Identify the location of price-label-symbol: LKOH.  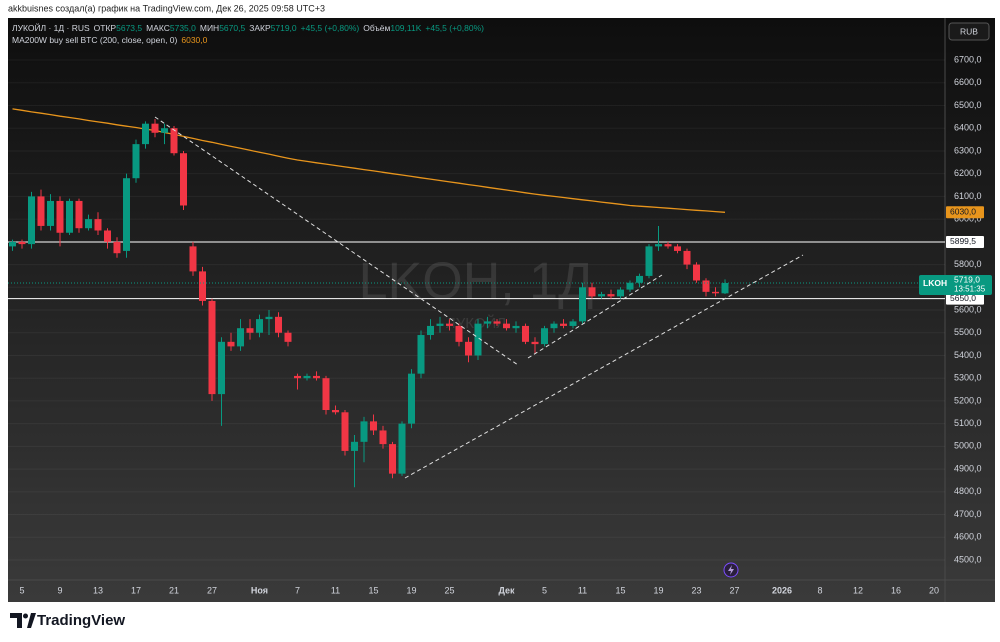
(935, 283).